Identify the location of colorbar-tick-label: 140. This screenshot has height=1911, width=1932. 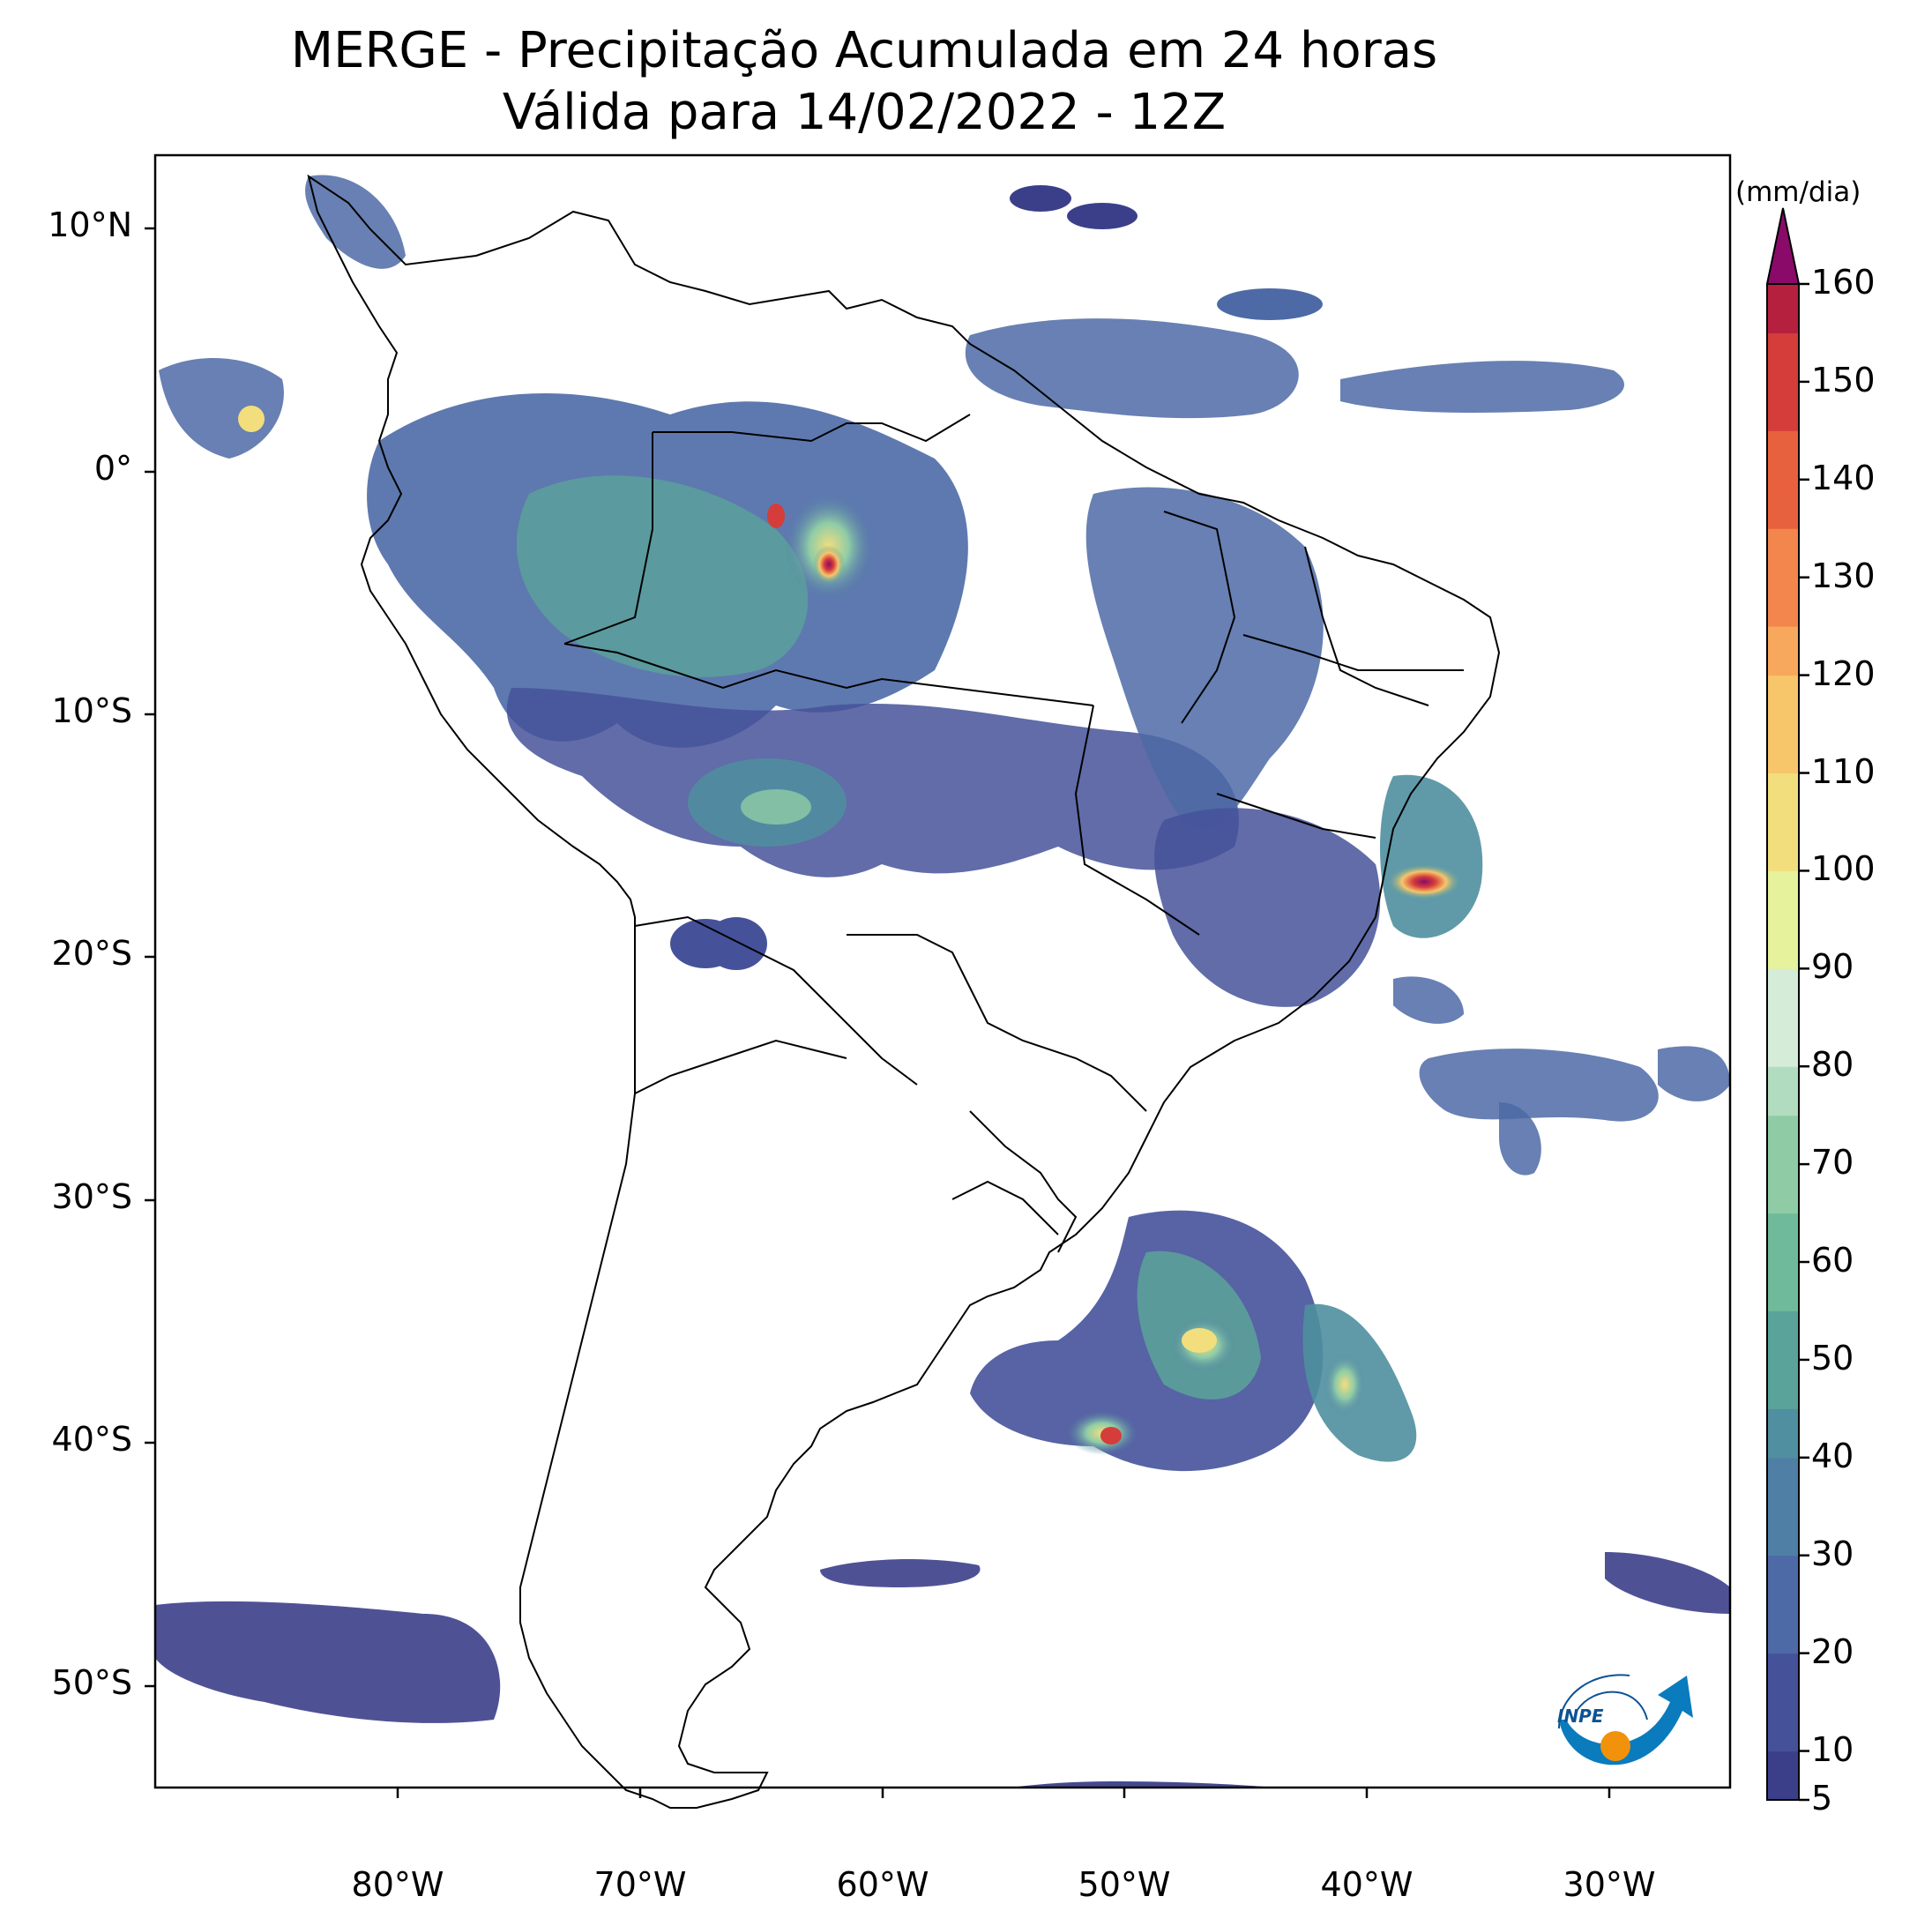
(1843, 478).